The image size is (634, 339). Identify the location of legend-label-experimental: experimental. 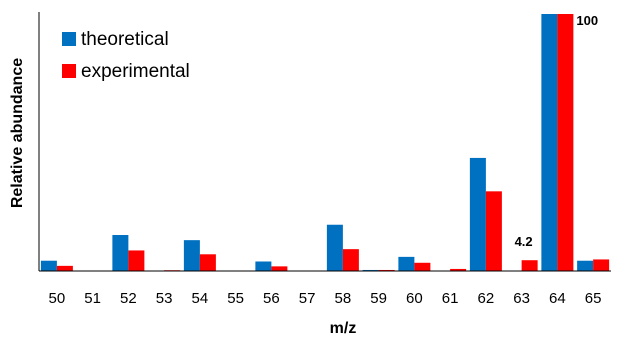
(135, 71).